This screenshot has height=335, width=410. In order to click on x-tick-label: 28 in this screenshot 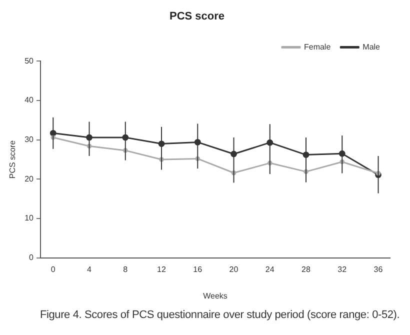, I will do `click(307, 269)`.